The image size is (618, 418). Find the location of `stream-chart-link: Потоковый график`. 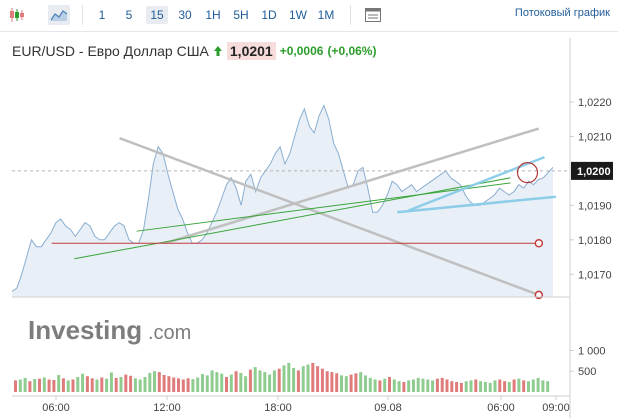

stream-chart-link: Потоковый график is located at coordinates (562, 13).